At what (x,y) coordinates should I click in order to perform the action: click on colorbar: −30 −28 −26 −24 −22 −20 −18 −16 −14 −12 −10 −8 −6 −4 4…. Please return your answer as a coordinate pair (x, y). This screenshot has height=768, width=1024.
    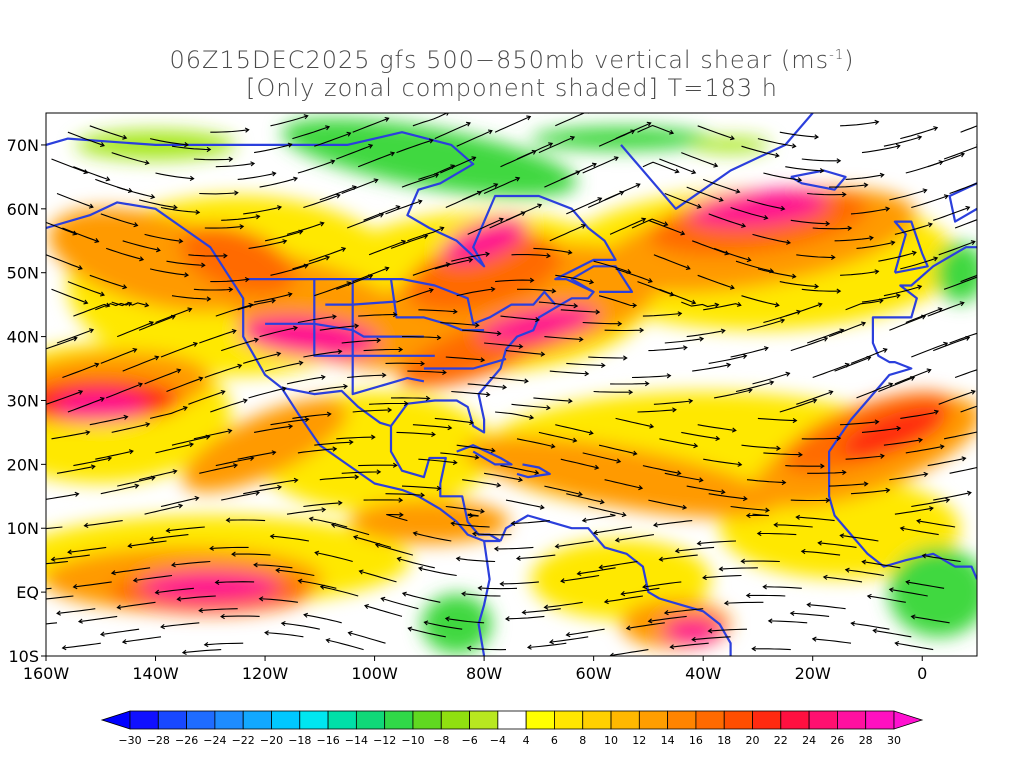
    Looking at the image, I should click on (512, 728).